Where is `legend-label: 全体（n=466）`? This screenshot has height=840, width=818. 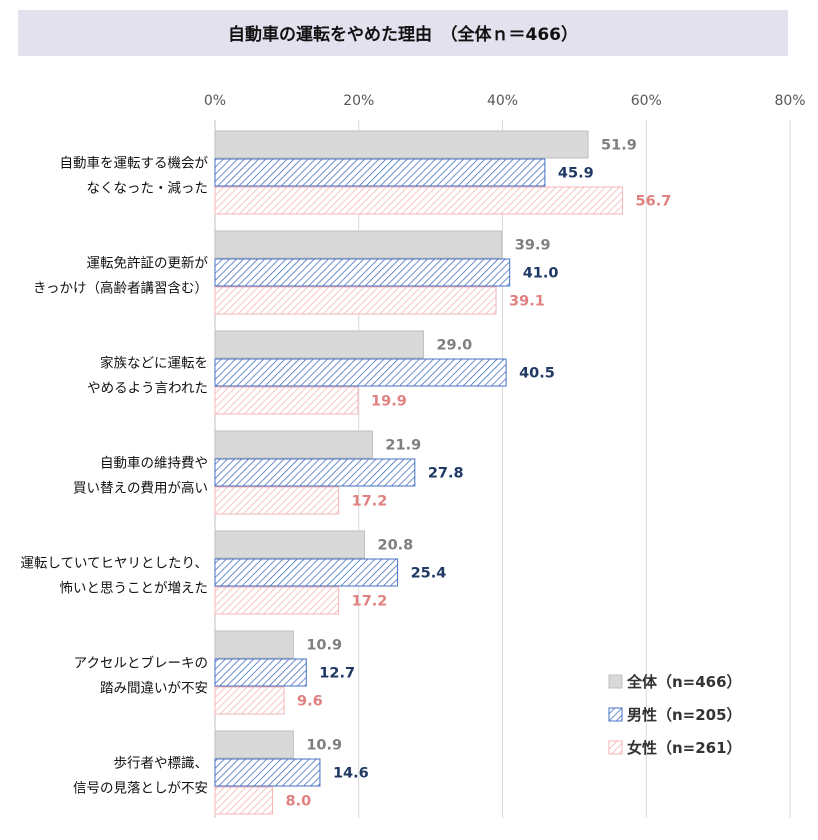
legend-label: 全体（n=466） is located at coordinates (684, 682).